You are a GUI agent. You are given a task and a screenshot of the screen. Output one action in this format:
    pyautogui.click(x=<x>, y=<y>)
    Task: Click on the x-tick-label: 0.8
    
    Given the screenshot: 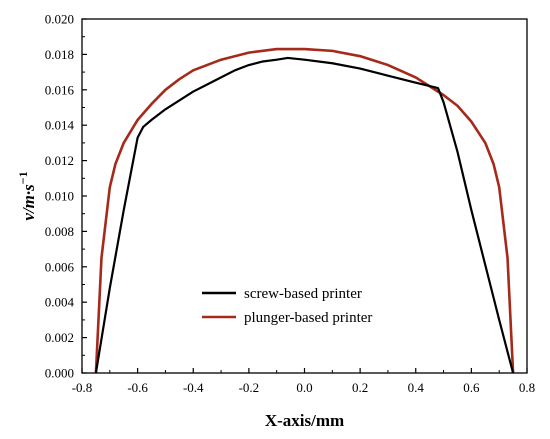 What is the action you would take?
    pyautogui.click(x=527, y=387)
    